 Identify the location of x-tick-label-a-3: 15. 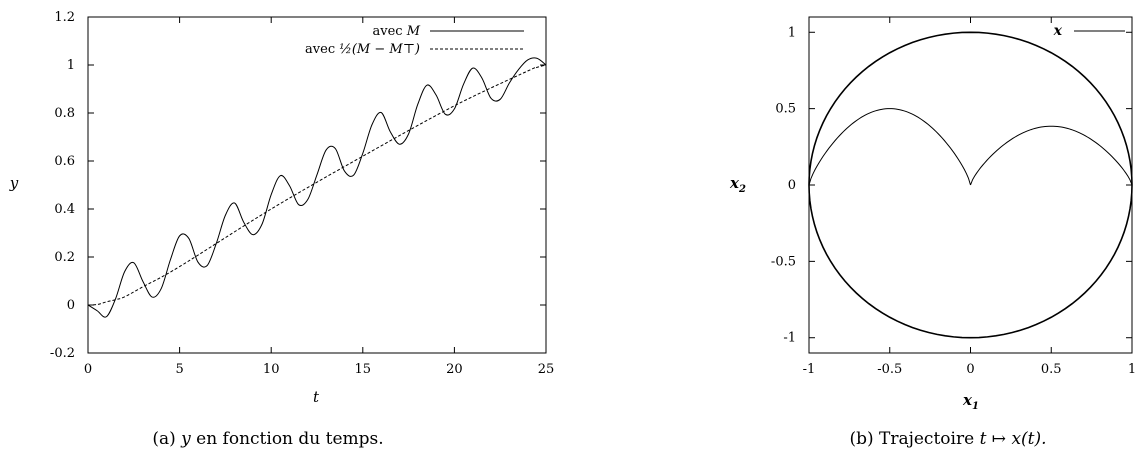
(363, 369).